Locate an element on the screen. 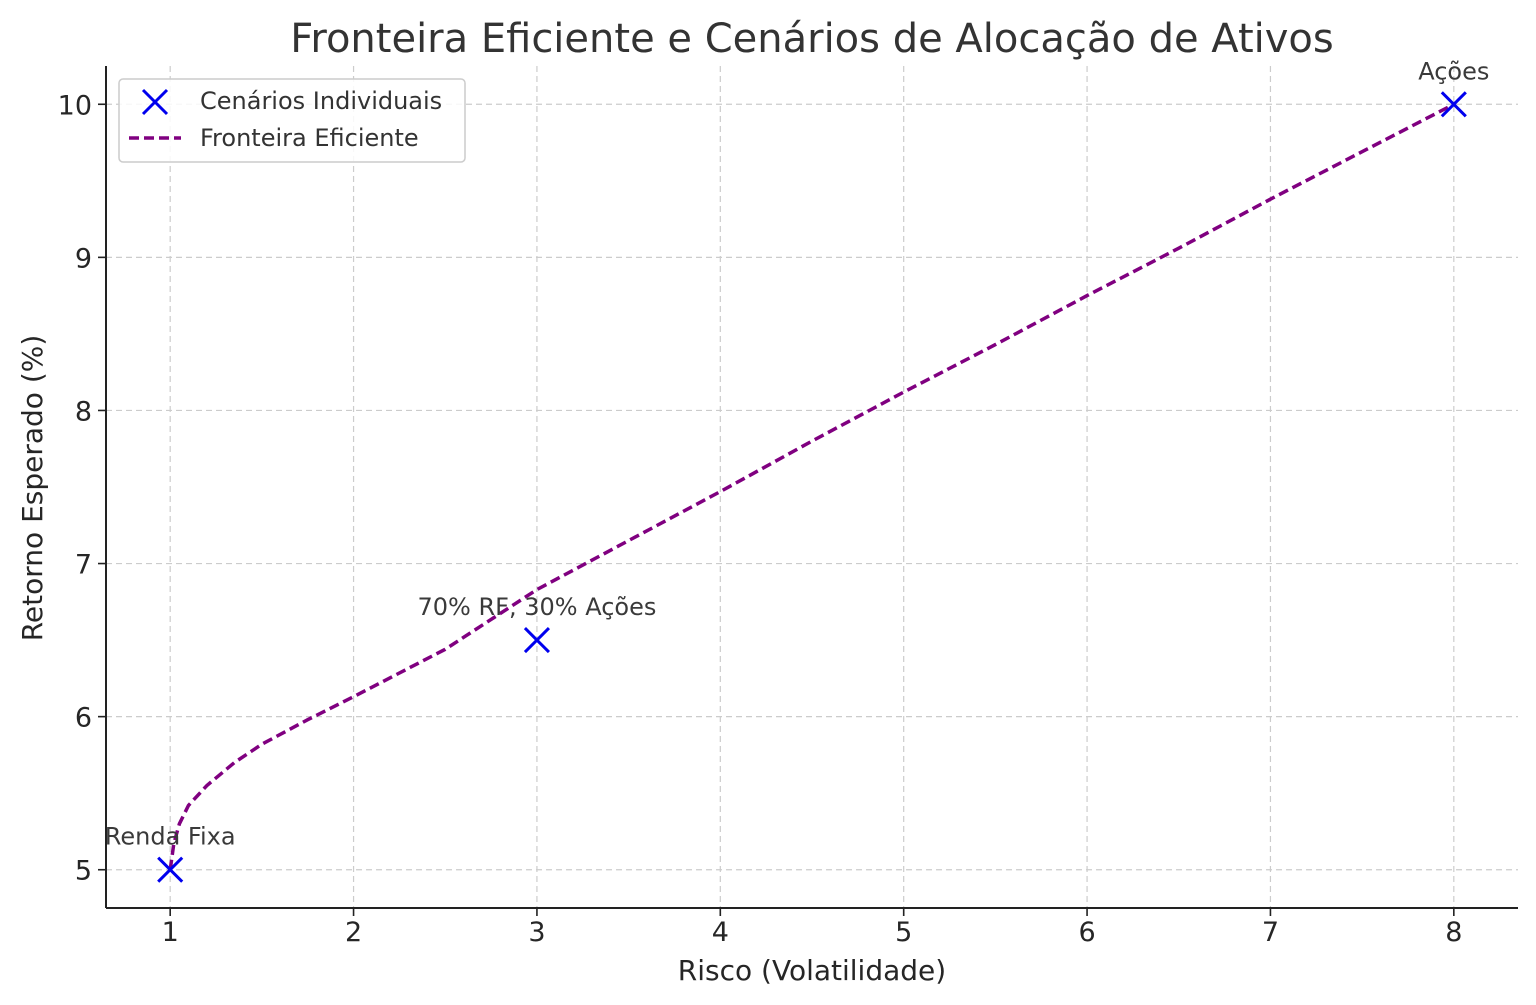  scenario-label: Renda Fixa is located at coordinates (170, 837).